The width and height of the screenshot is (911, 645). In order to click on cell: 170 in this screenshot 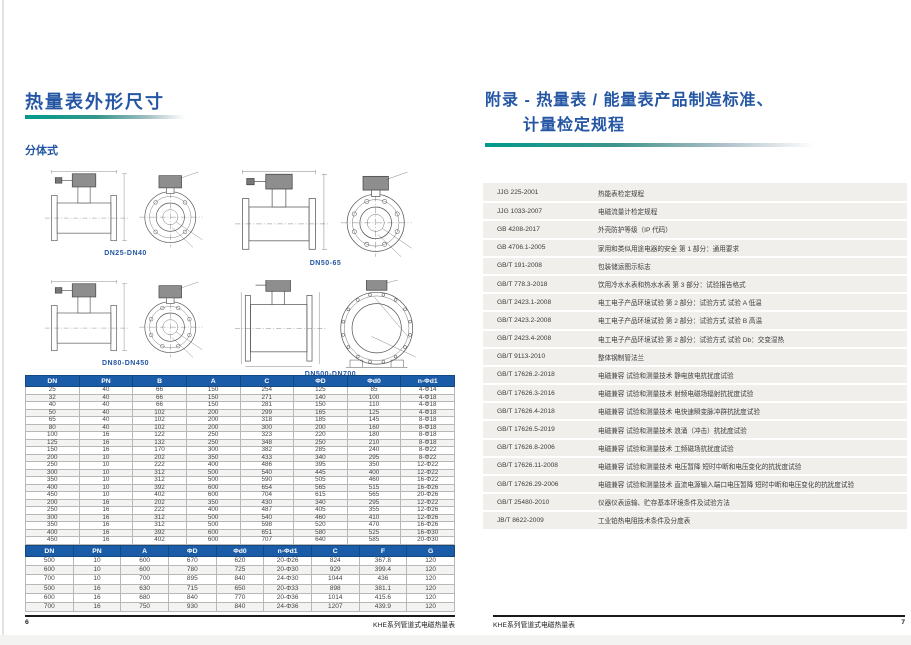, I will do `click(159, 450)`.